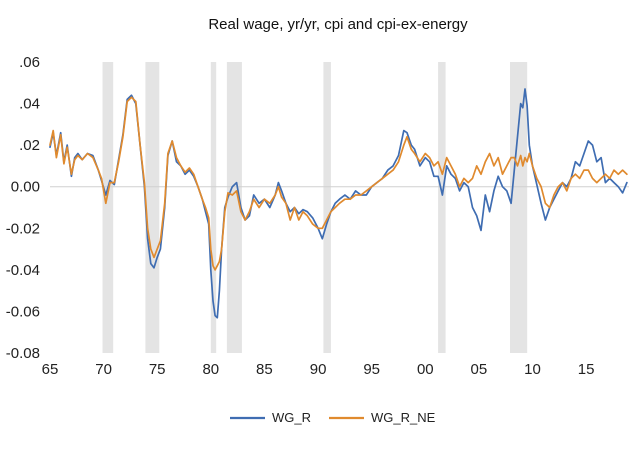  I want to click on y-tick-label: -0.04, so click(23, 270).